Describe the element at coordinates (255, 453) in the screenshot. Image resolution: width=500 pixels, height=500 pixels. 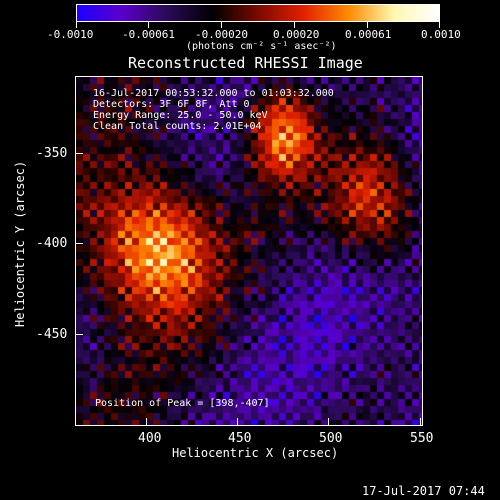
I see `x-axis-label: Heliocentric X (arcsec)` at that location.